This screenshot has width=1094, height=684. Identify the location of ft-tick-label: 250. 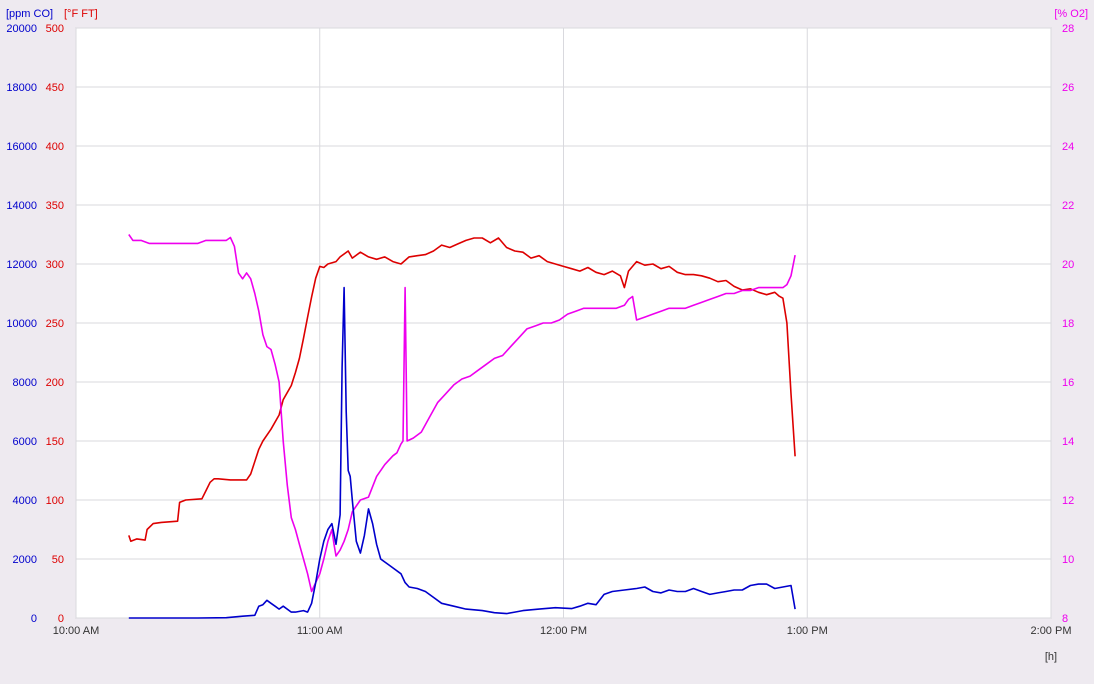
(55, 324).